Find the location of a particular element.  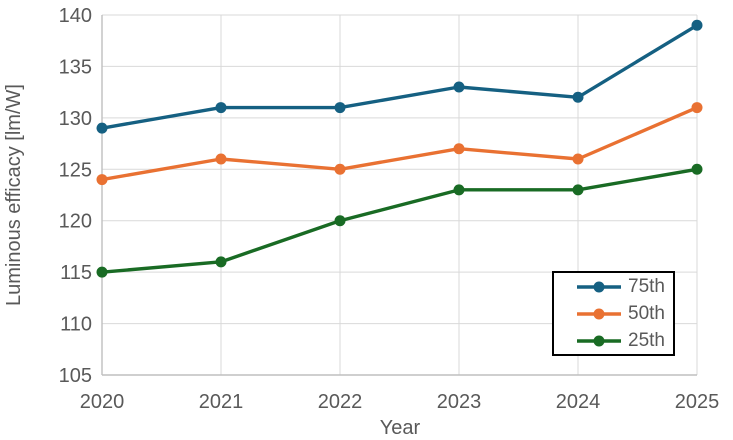

data-point-75th-2022 is located at coordinates (340, 108).